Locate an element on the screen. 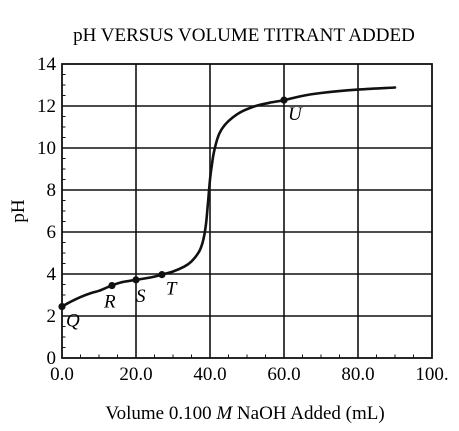  x-axis-title: Volume 0.100 M NaOH Added (mL) is located at coordinates (244, 413).